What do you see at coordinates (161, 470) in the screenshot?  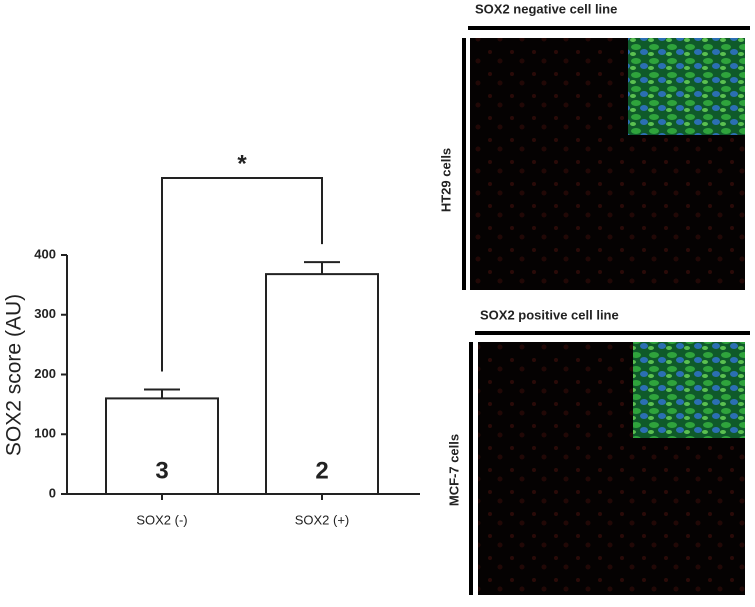 I see `bar-annotation: 3` at bounding box center [161, 470].